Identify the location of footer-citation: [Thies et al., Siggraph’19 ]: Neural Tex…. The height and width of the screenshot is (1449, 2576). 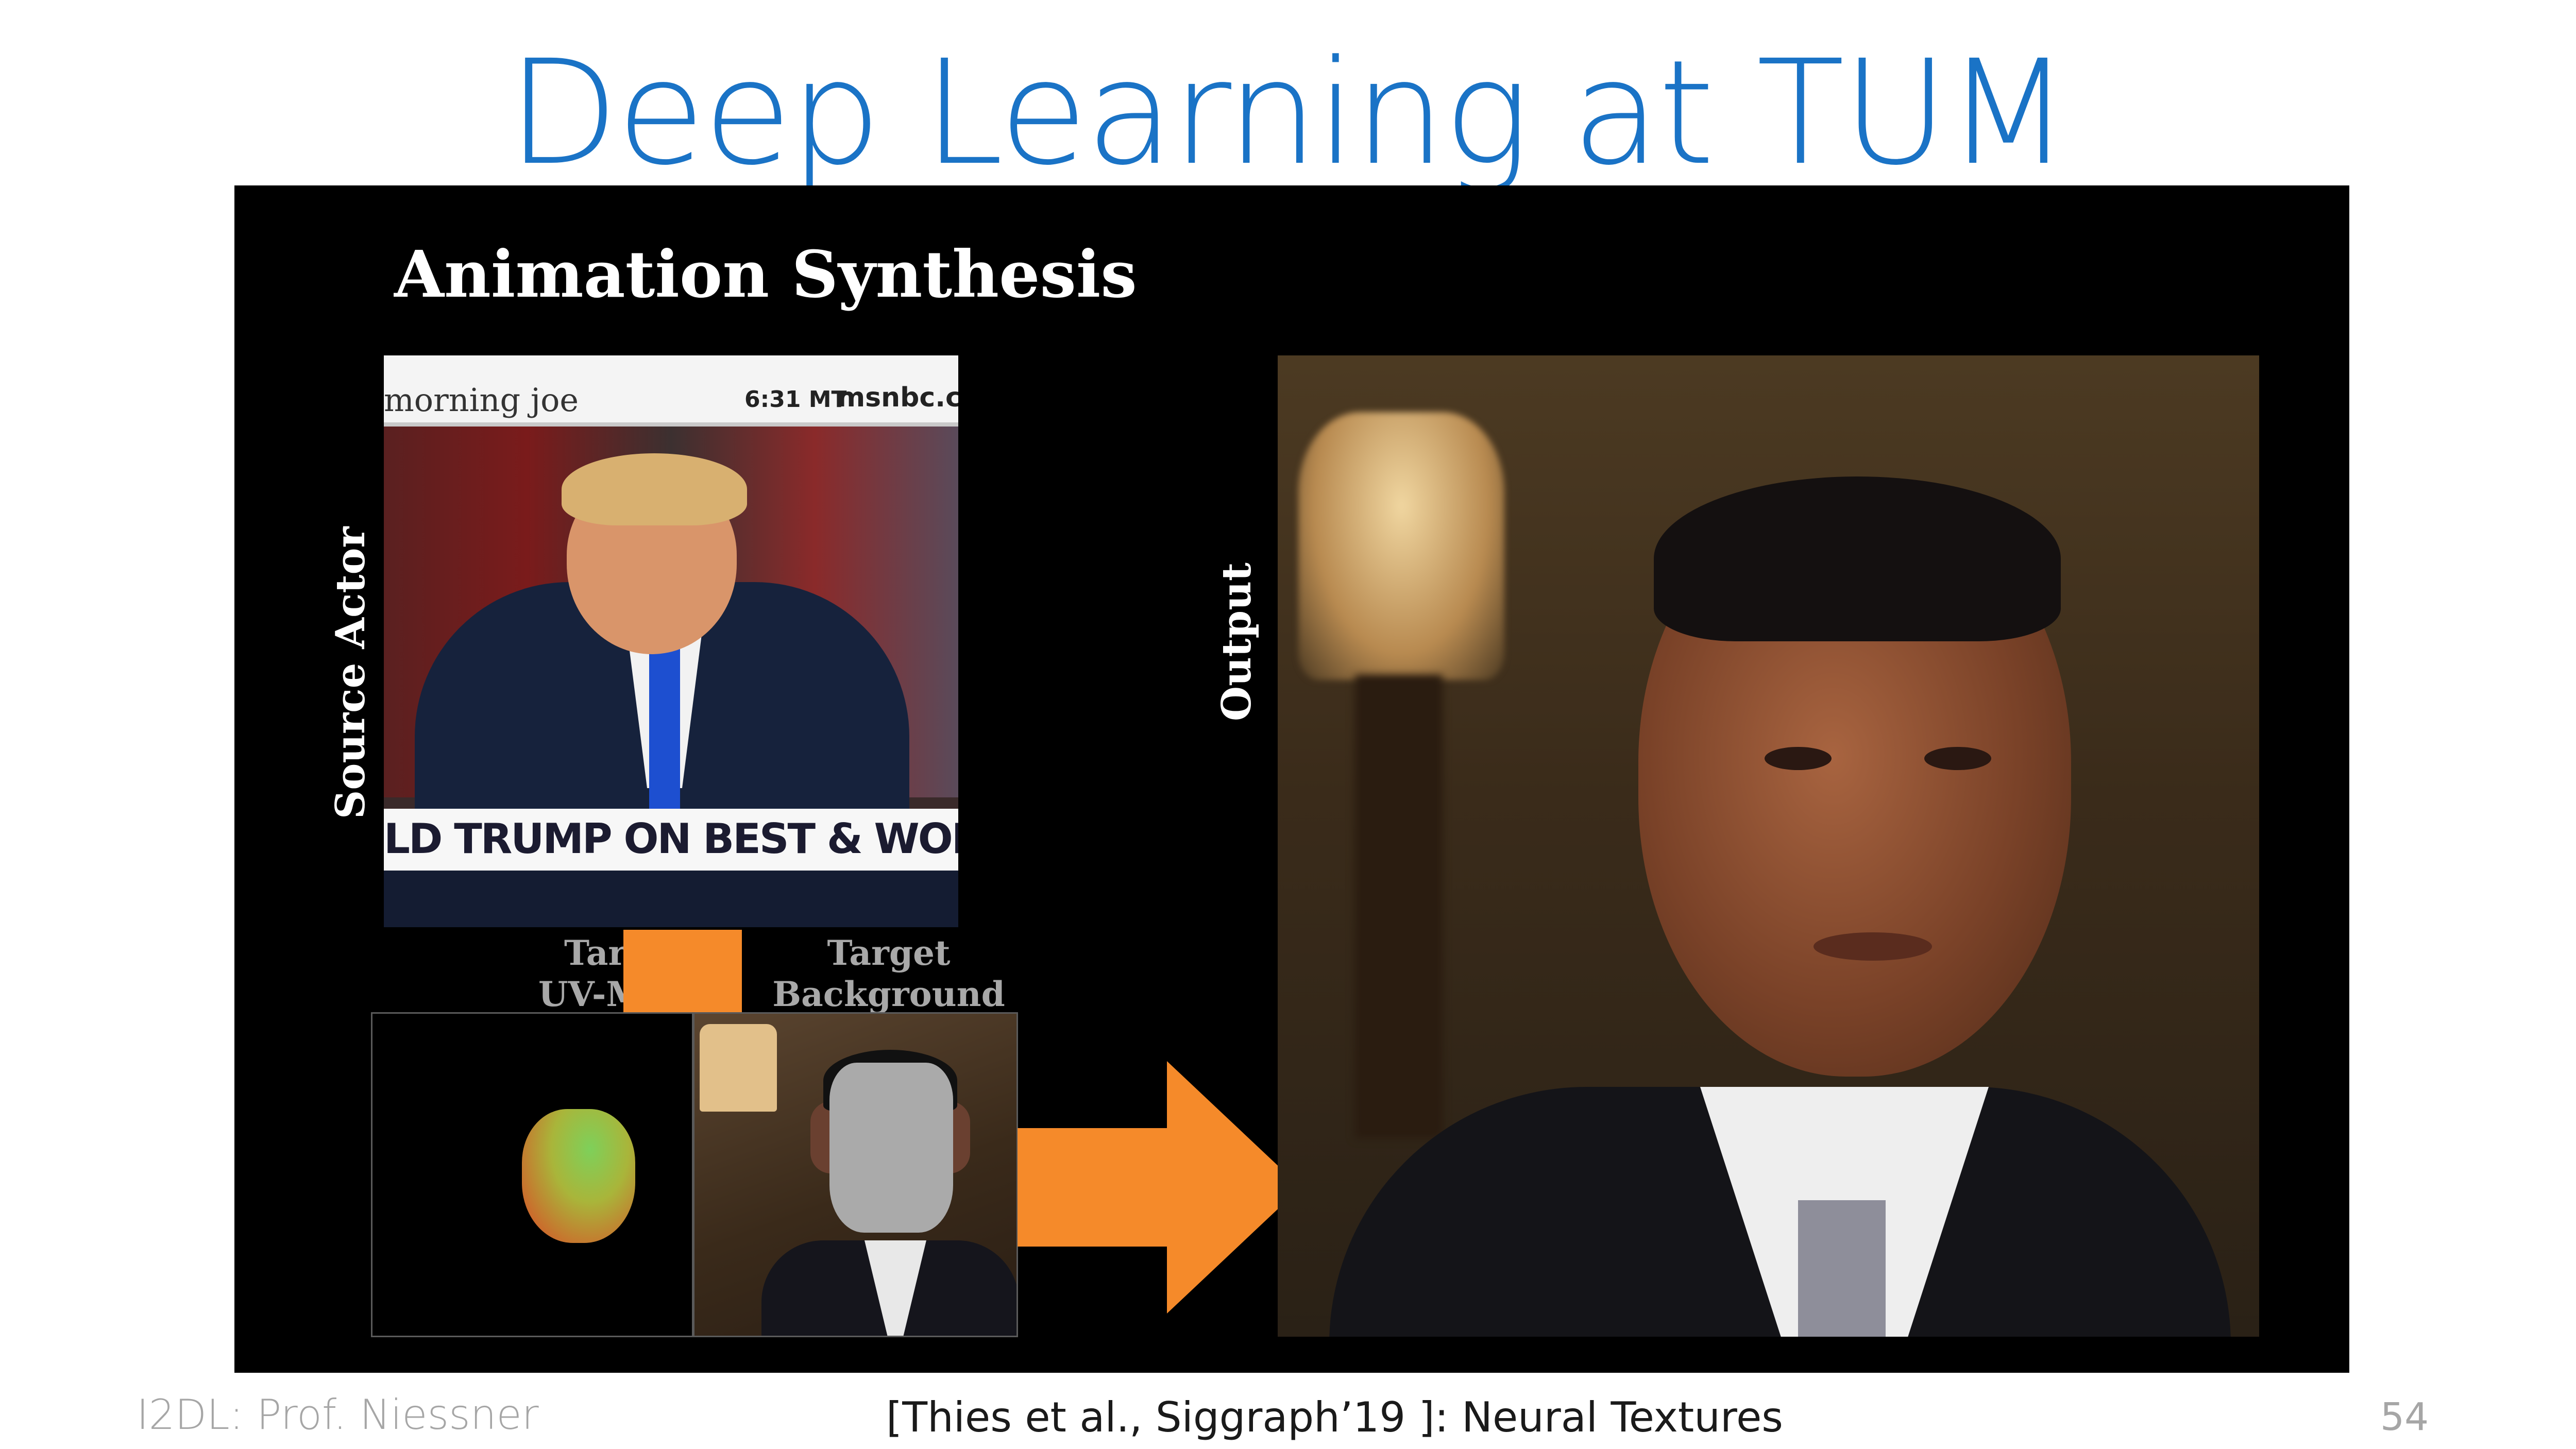
(1334, 1417).